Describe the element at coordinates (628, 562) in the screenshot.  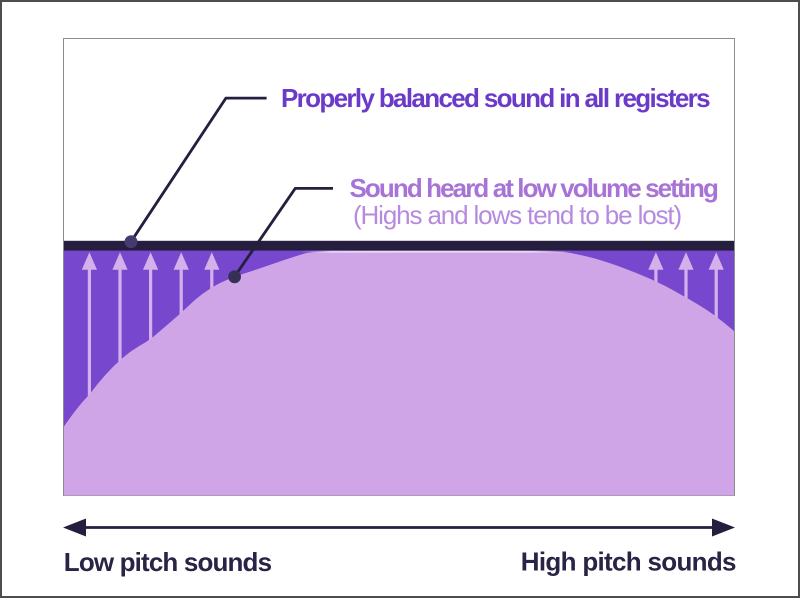
I see `svg-text: High pitch sounds` at that location.